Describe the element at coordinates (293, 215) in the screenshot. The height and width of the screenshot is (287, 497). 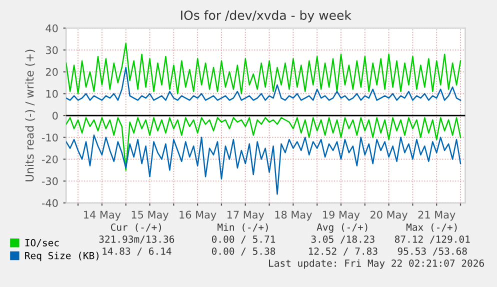
I see `x-tick-label: 18 May` at that location.